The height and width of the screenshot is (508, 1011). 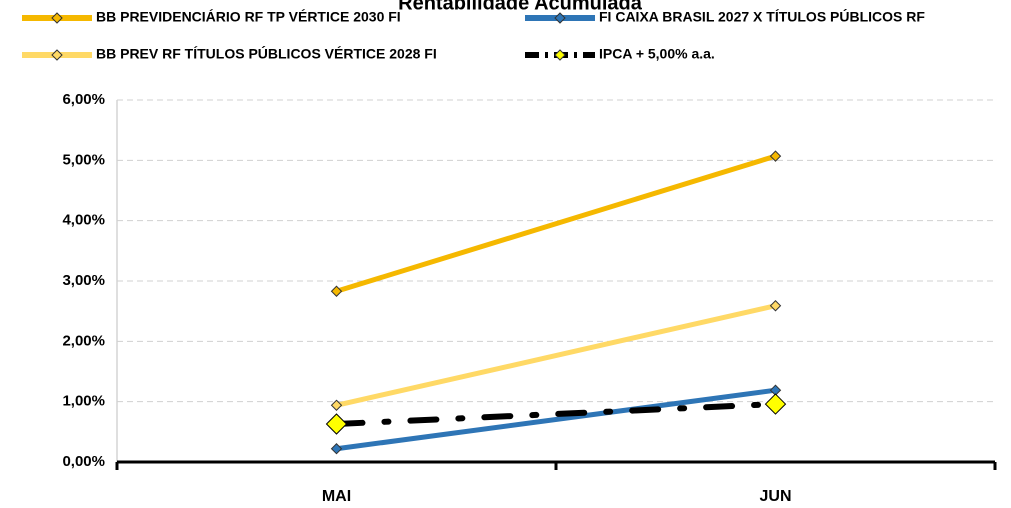 I want to click on y-tick-label: 2,00%, so click(x=83, y=340).